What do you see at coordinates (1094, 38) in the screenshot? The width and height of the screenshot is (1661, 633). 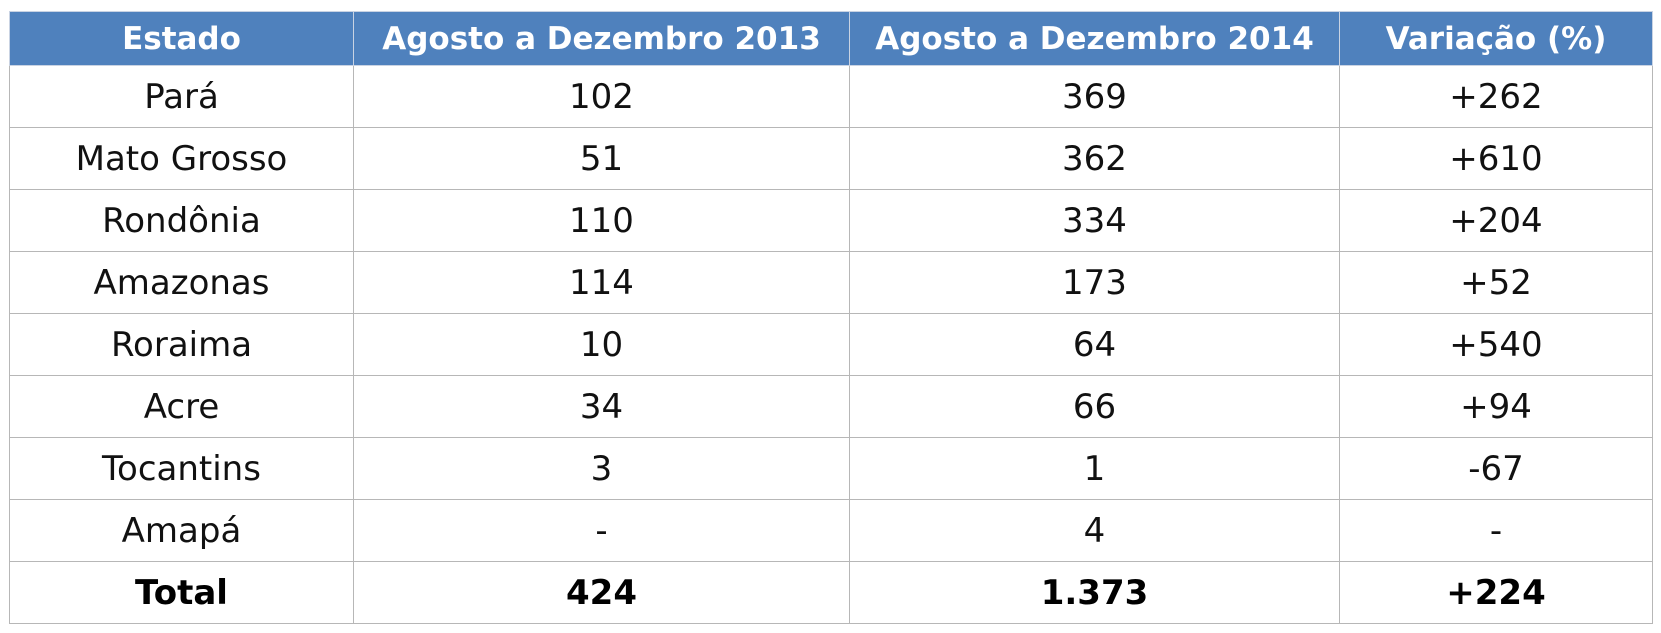 I see `header-cell: Agosto a Dezembro 2014` at bounding box center [1094, 38].